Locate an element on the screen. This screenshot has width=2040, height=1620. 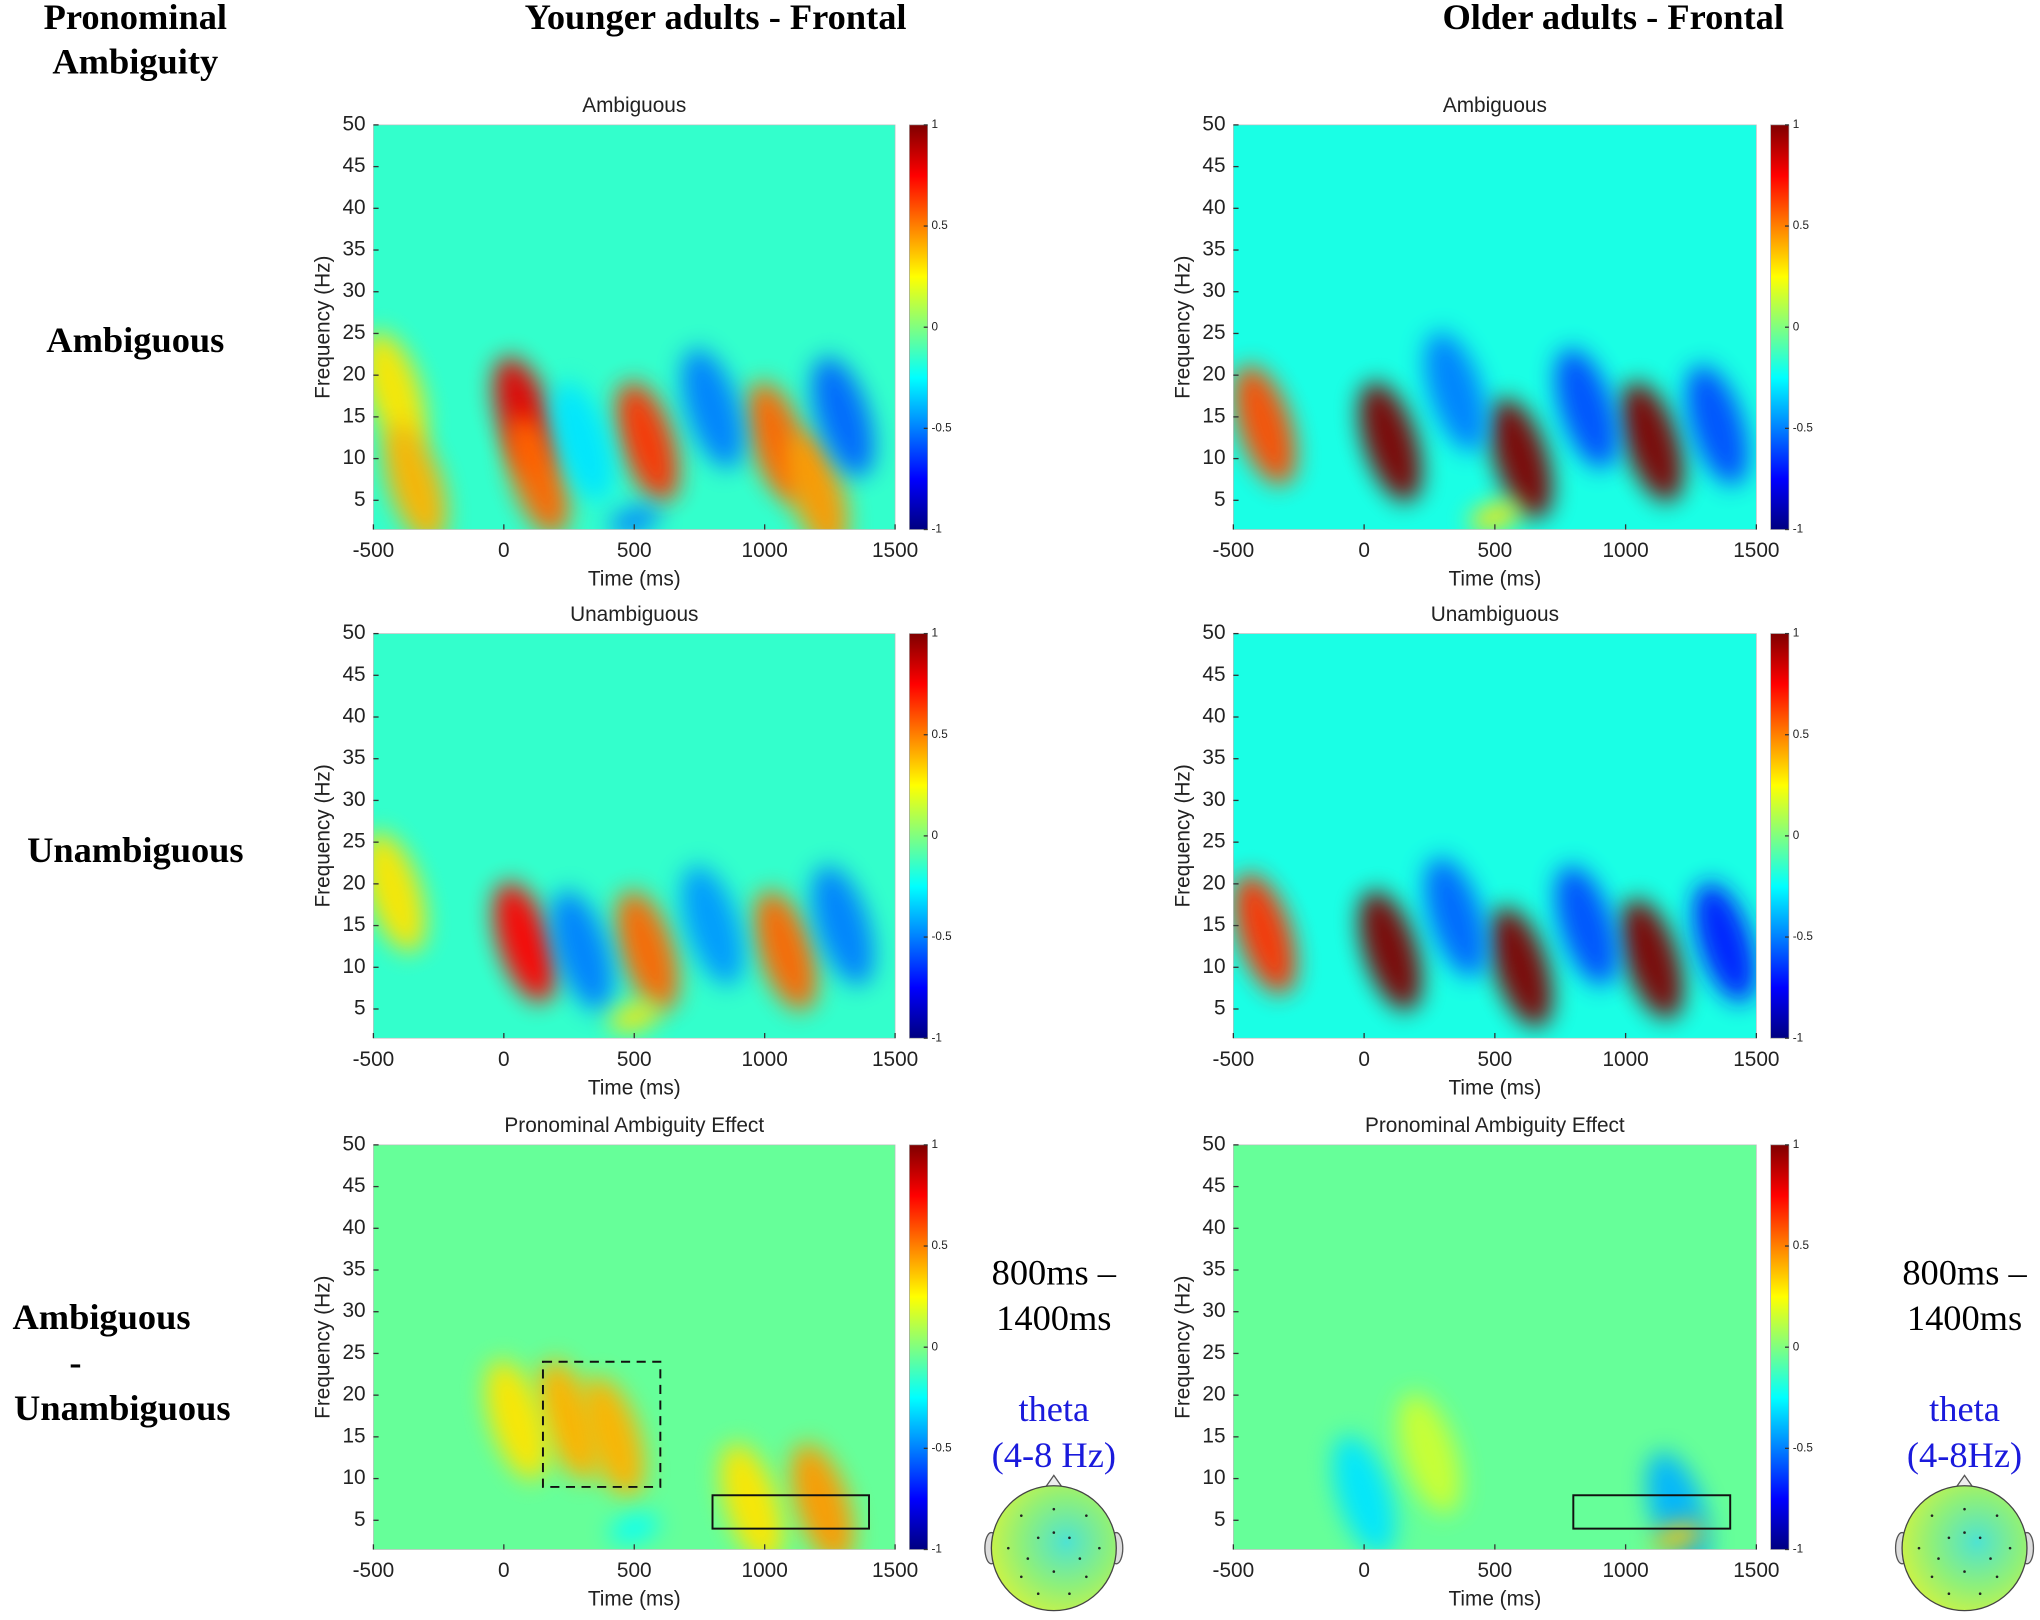
x-tick-label: 500 is located at coordinates (634, 1570).